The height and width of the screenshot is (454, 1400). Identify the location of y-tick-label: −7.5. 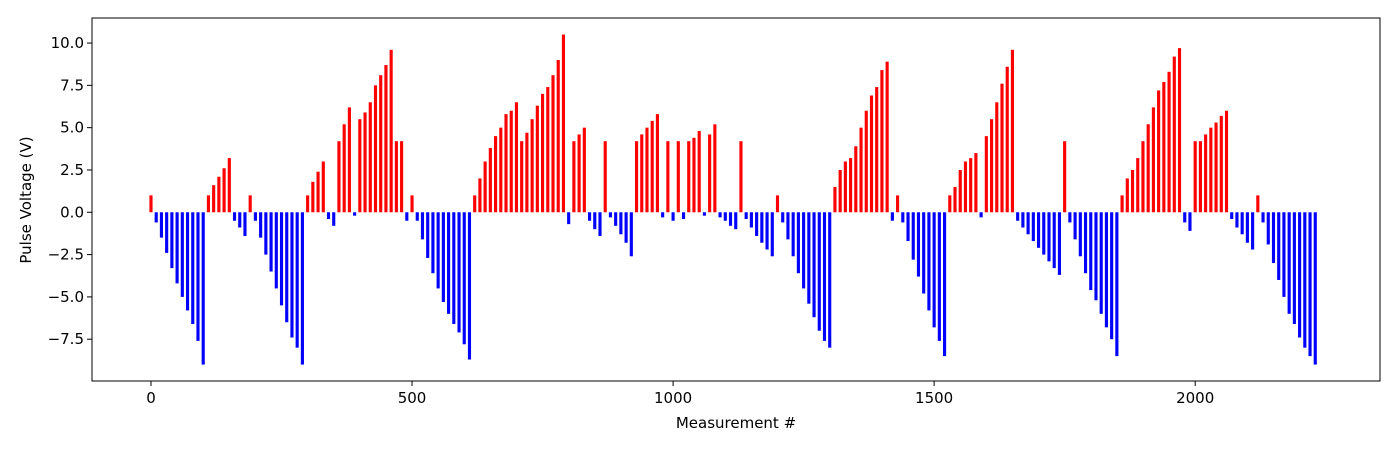
(66, 339).